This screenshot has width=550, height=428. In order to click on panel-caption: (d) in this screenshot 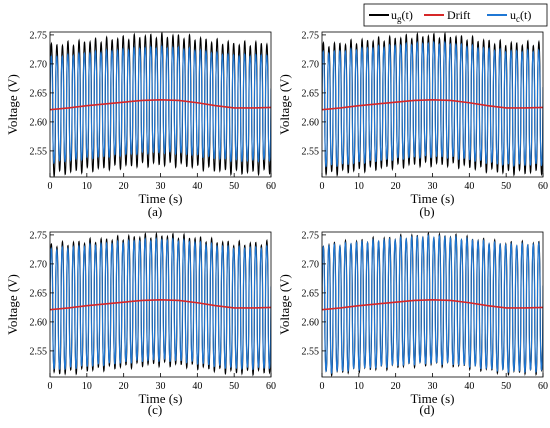, I will do `click(426, 409)`.